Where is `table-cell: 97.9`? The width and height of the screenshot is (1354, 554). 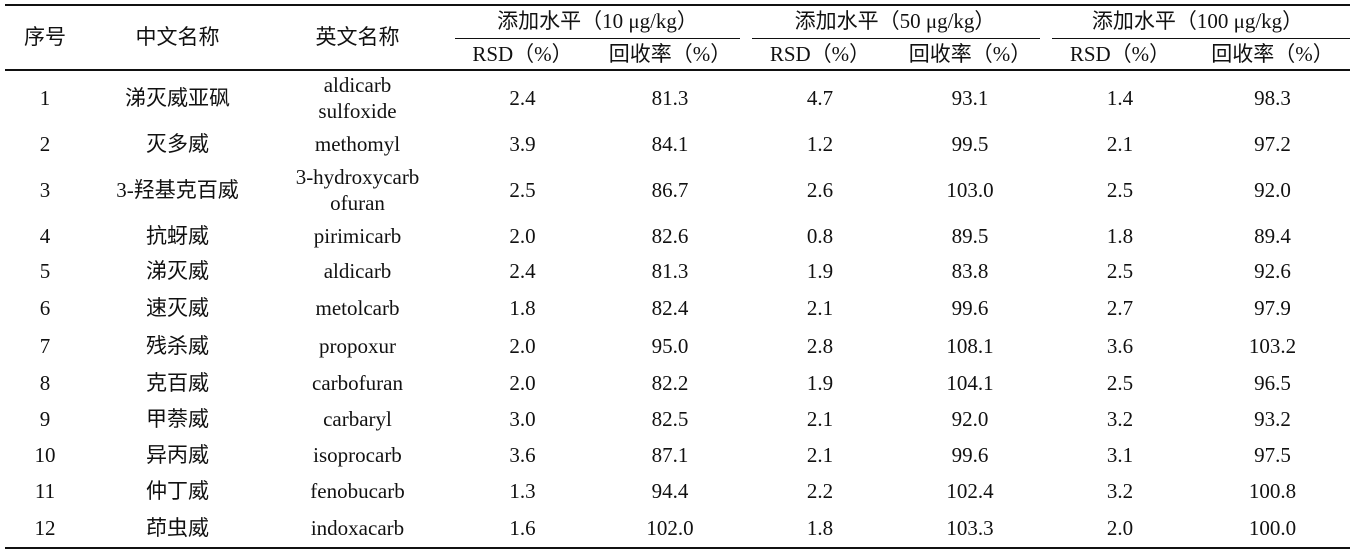 table-cell: 97.9 is located at coordinates (1272, 308).